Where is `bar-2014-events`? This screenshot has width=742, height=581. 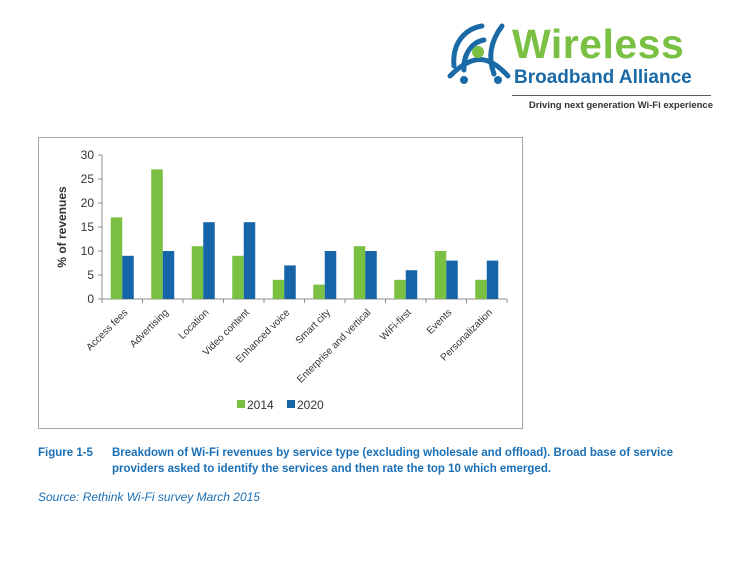
bar-2014-events is located at coordinates (440, 275).